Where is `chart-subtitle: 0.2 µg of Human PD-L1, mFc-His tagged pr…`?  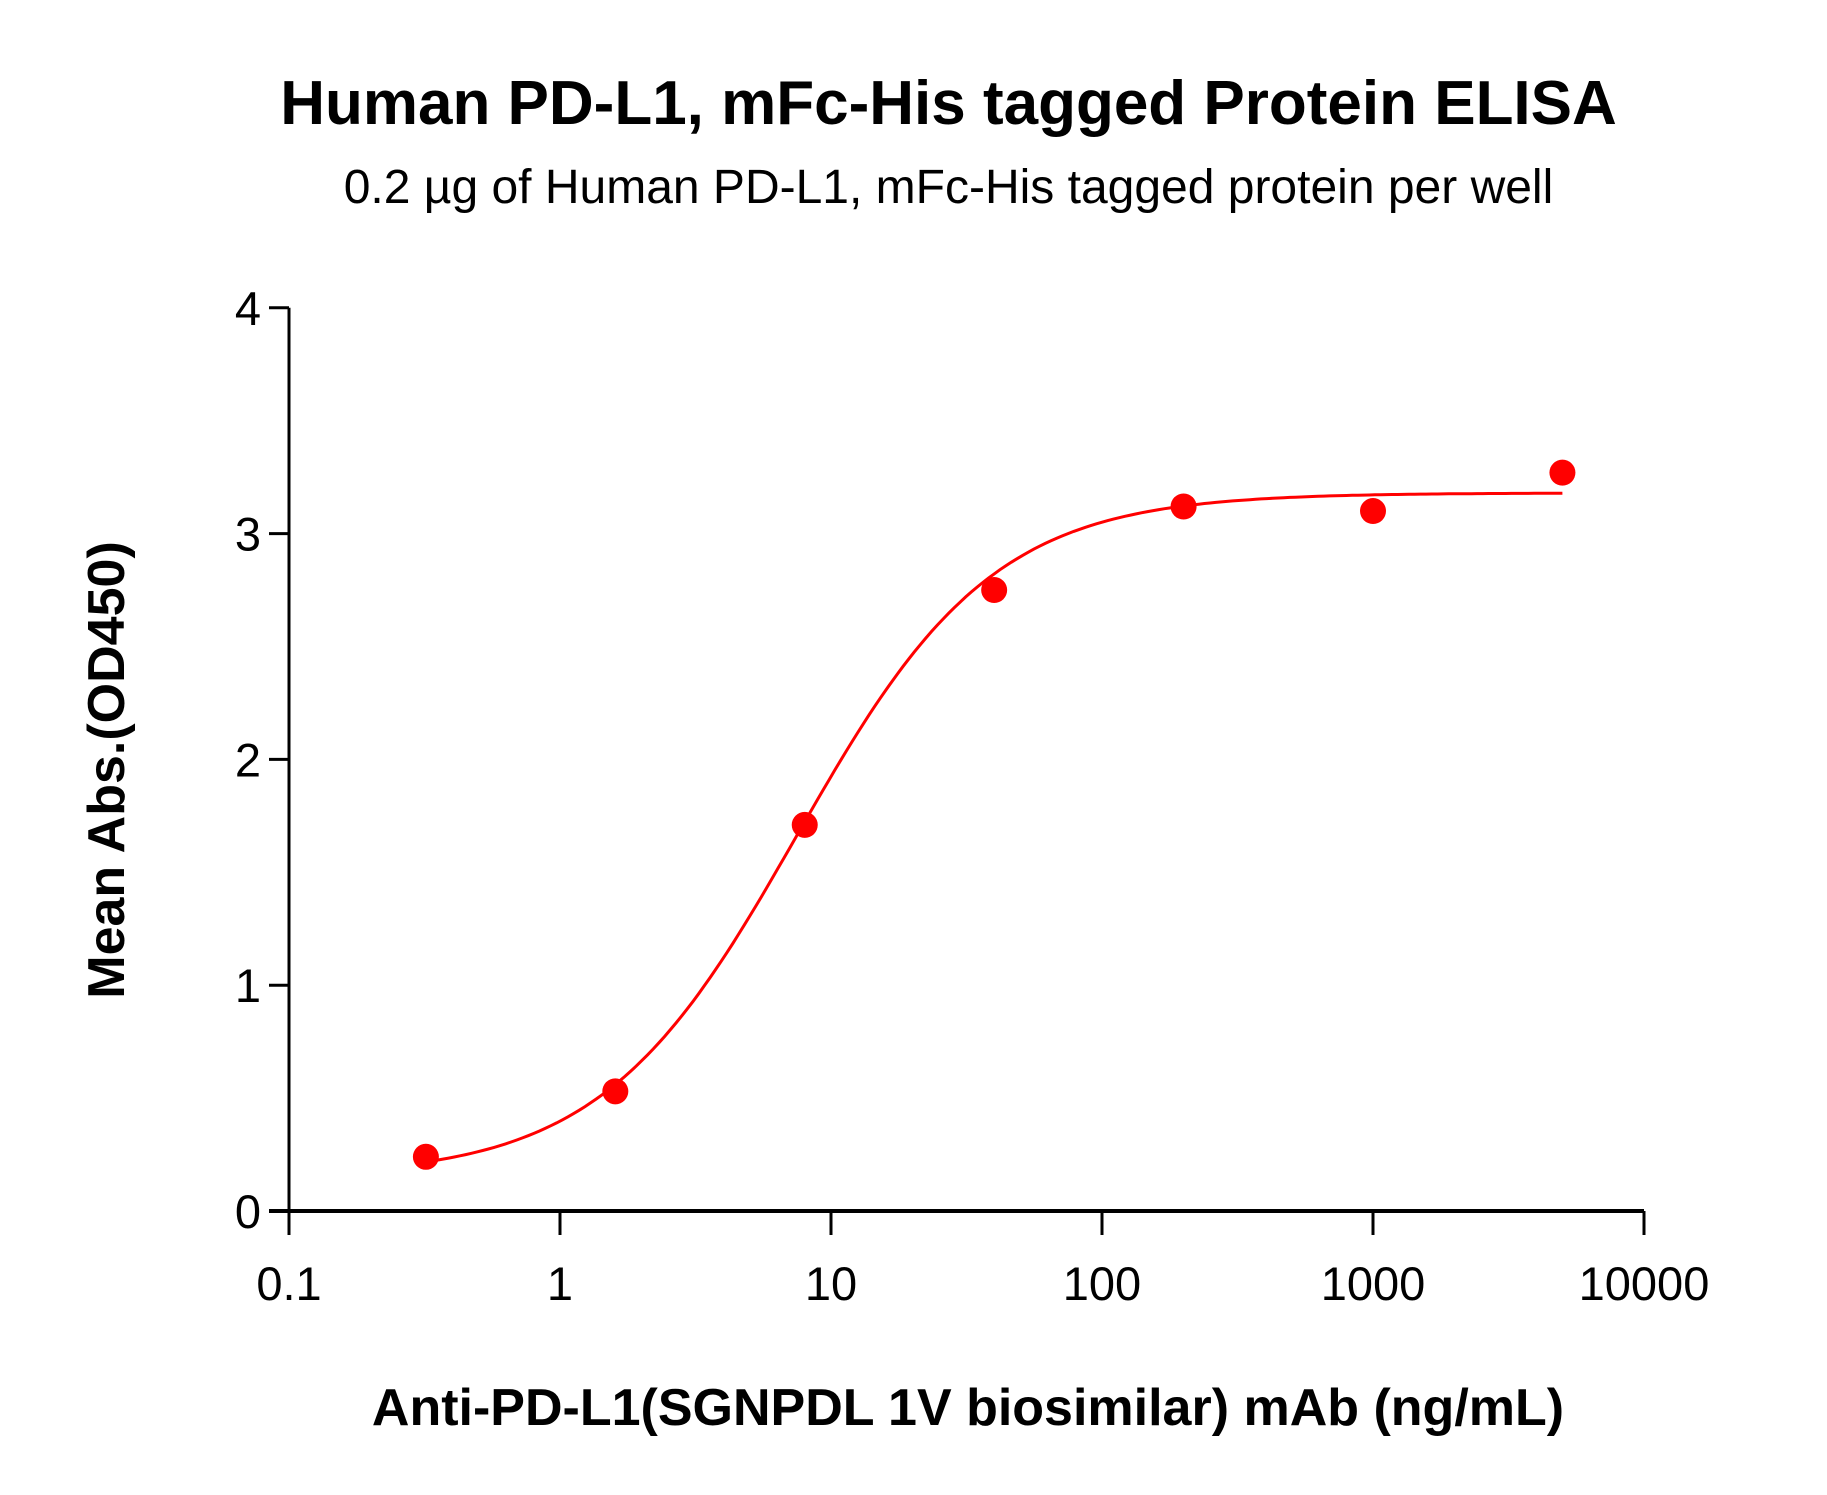
chart-subtitle: 0.2 µg of Human PD-L1, mFc-His tagged pr… is located at coordinates (948, 187).